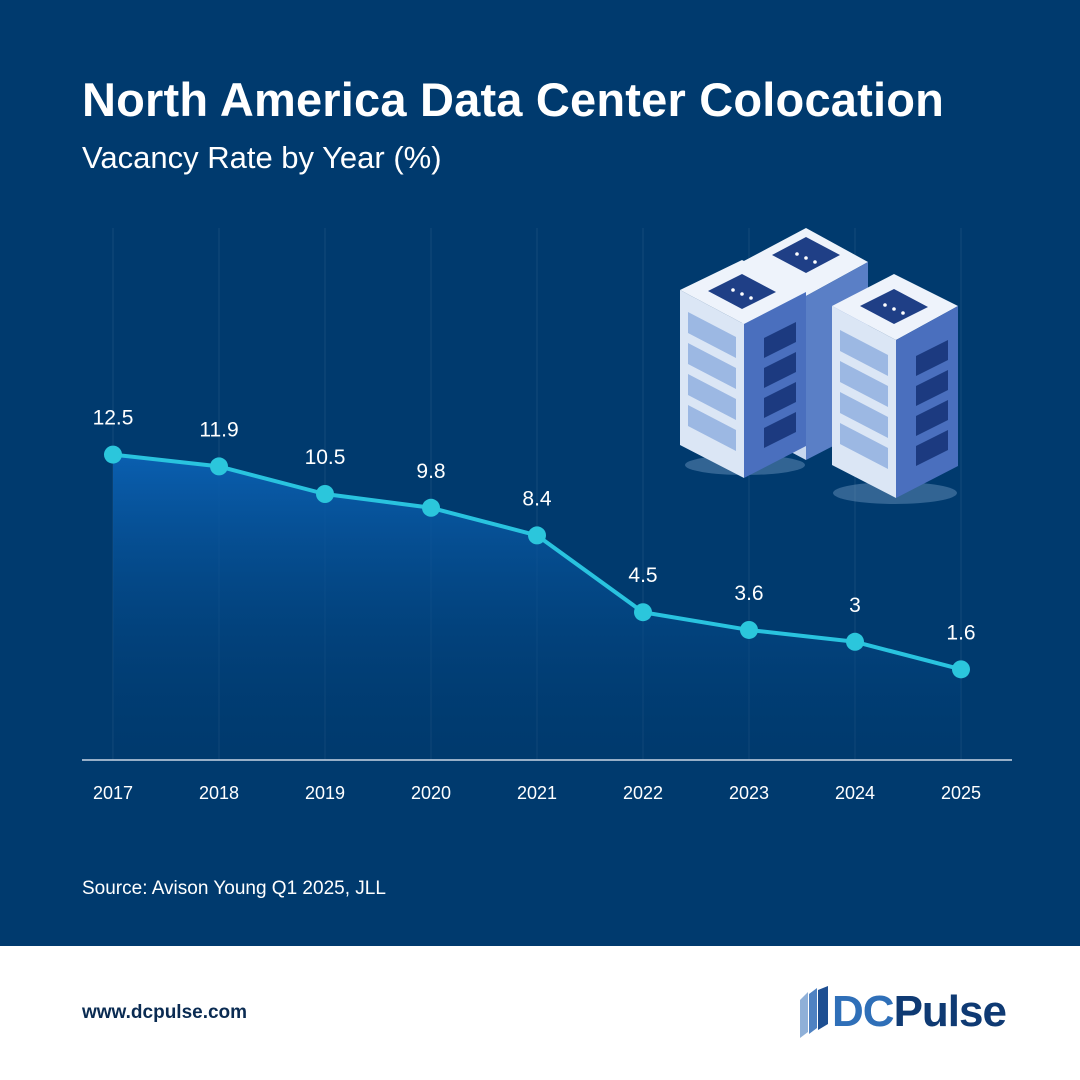 This screenshot has width=1080, height=1080. I want to click on data-point-2022, so click(643, 612).